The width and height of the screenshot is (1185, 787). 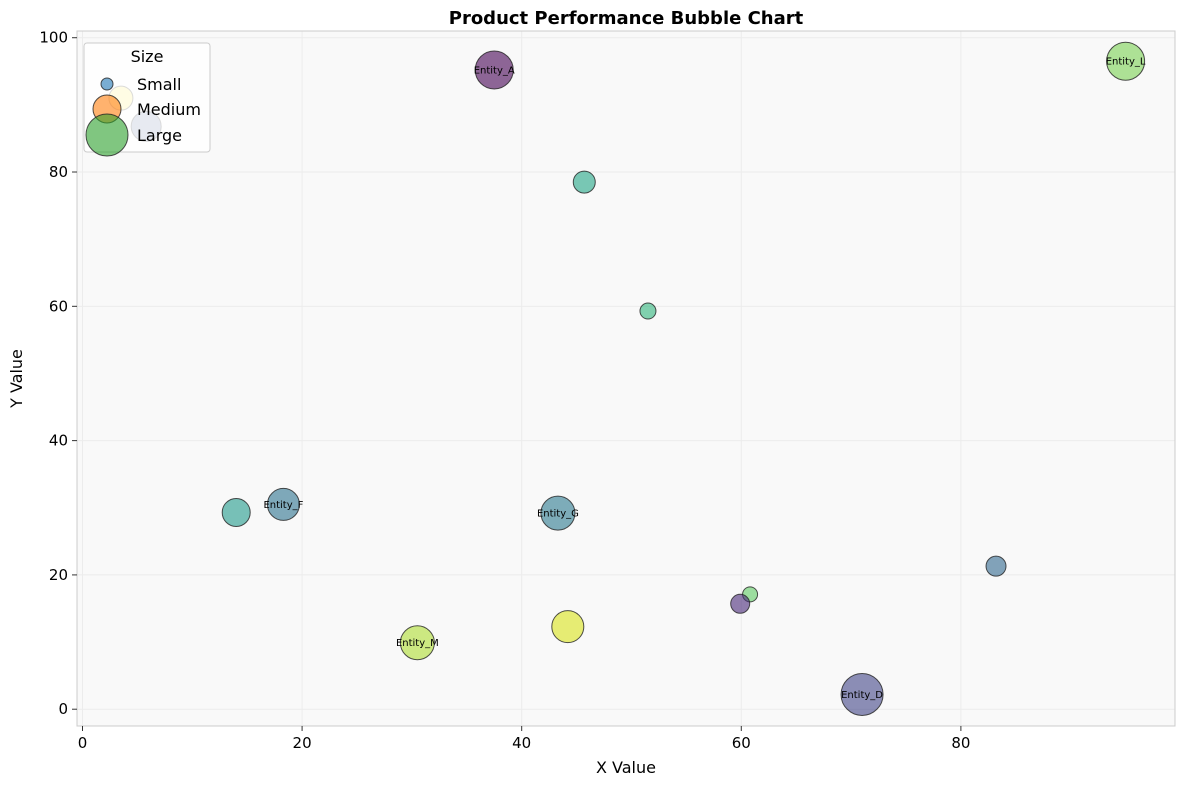 I want to click on y-tick-label: 100, so click(x=53, y=38).